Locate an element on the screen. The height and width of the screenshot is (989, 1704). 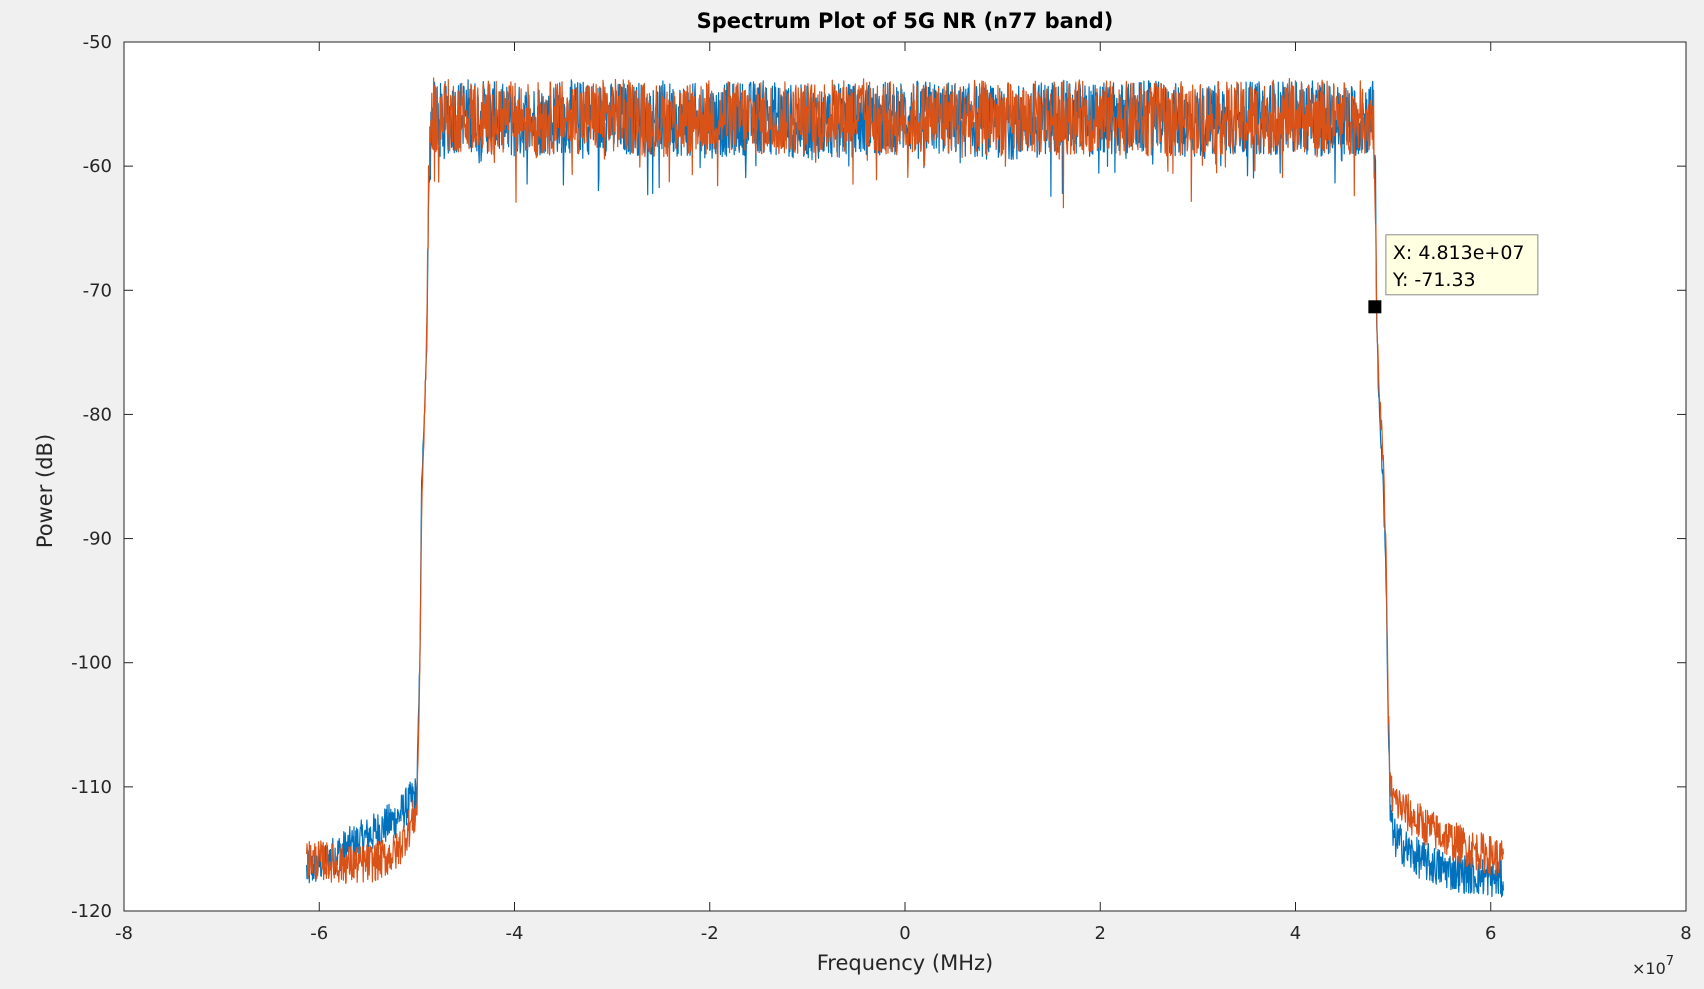
datatip-x-text: X: 4.813e+07 is located at coordinates (1459, 253).